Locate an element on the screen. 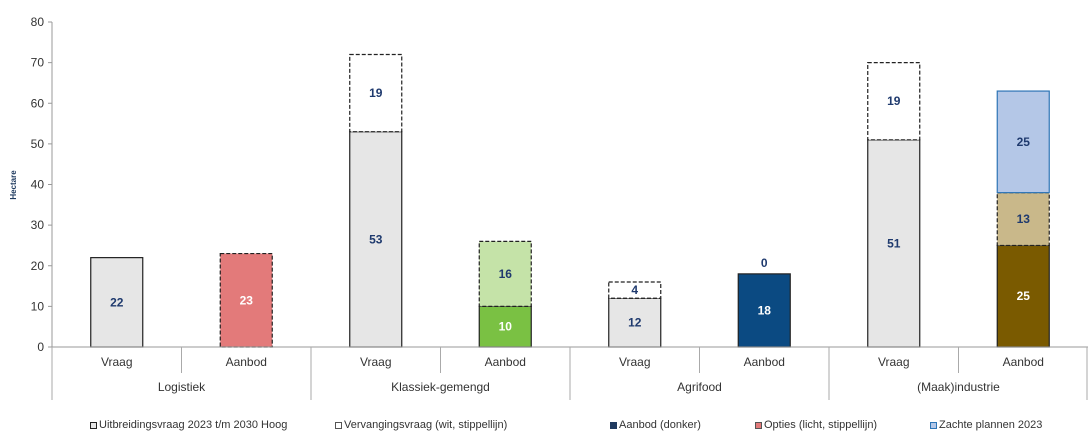  data-label: 13 is located at coordinates (1024, 219).